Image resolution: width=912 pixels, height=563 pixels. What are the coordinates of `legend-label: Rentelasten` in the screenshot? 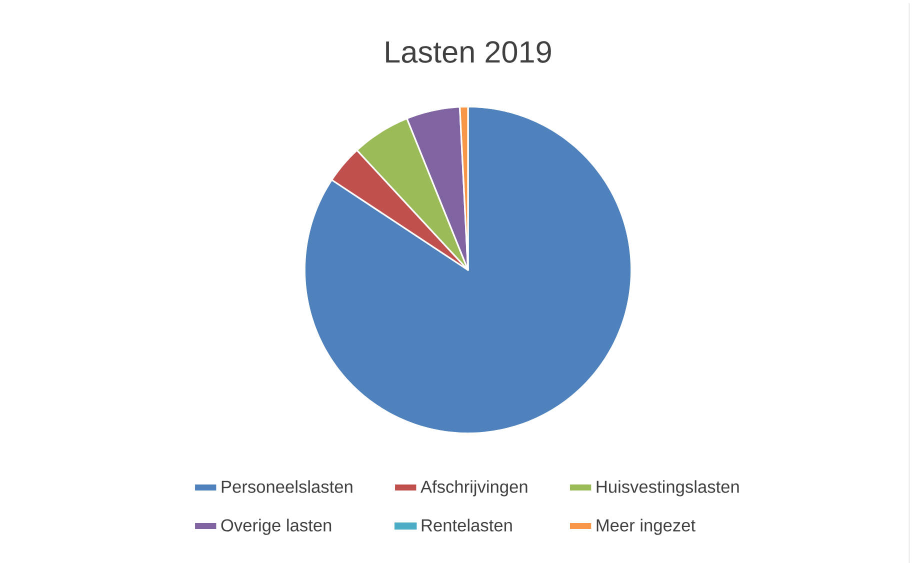 It's located at (467, 525).